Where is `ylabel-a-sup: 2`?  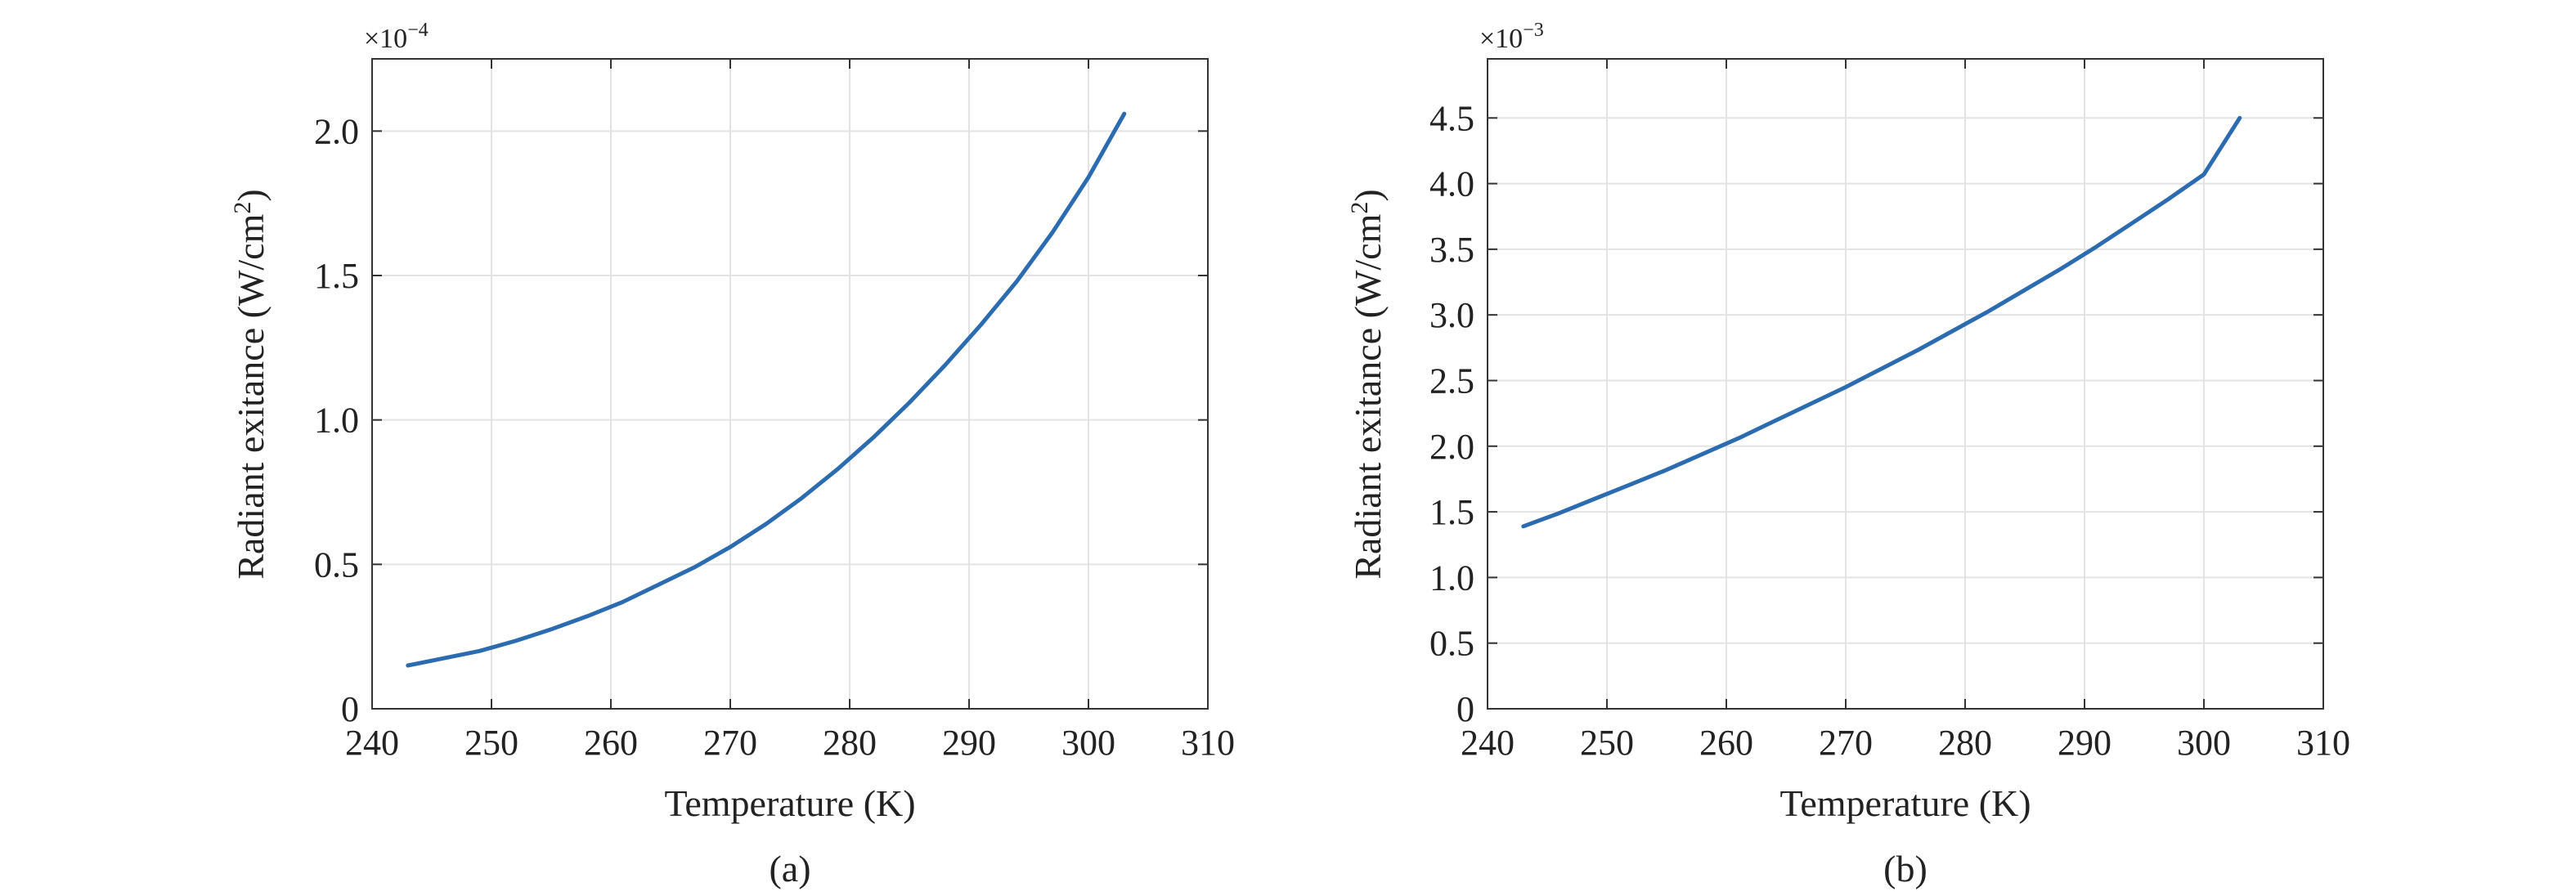 ylabel-a-sup: 2 is located at coordinates (242, 208).